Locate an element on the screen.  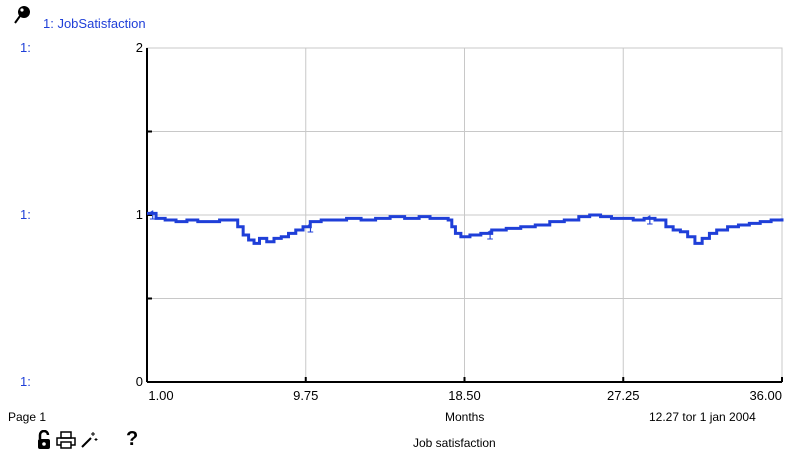
series-line is located at coordinates (465, 228).